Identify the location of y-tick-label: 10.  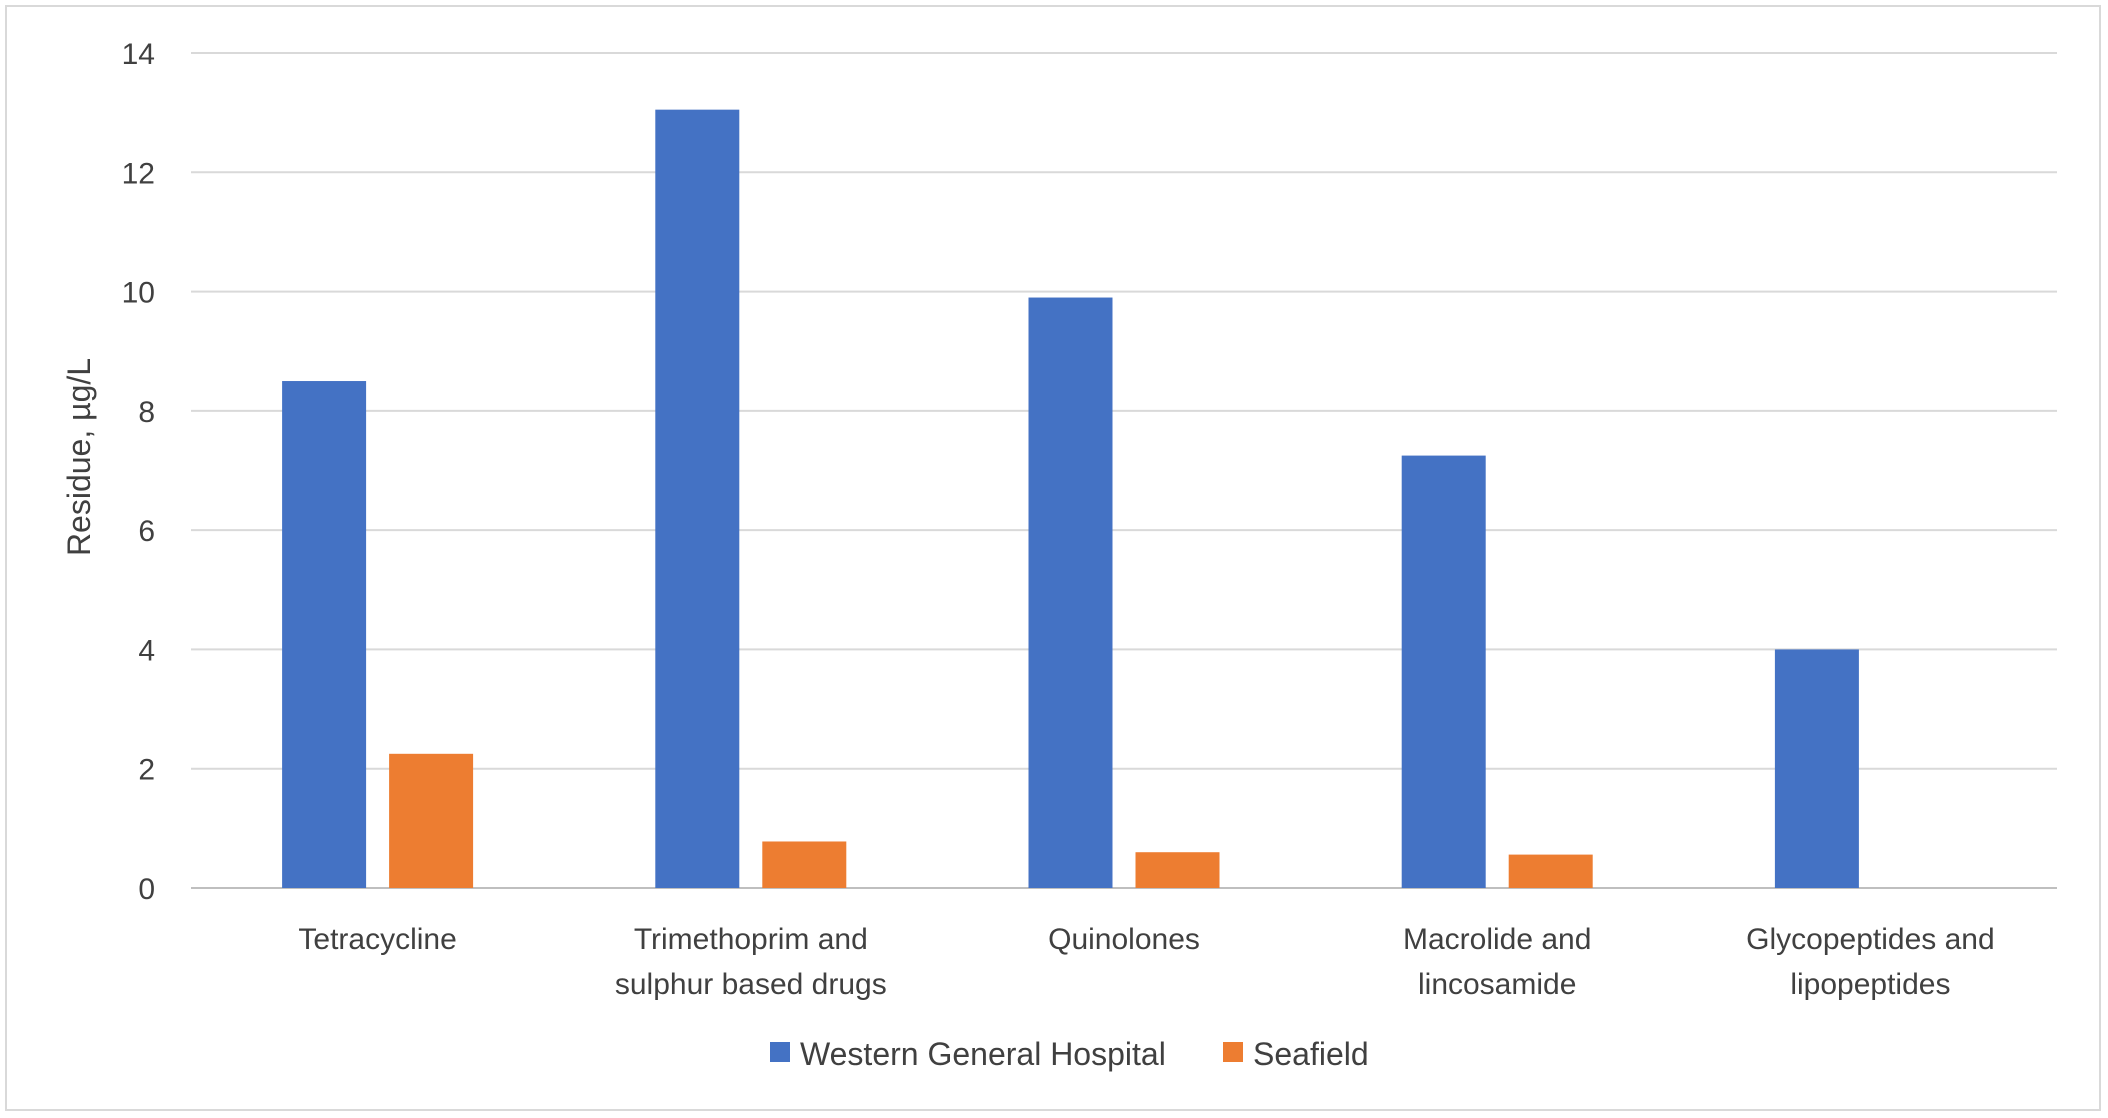
(138, 293).